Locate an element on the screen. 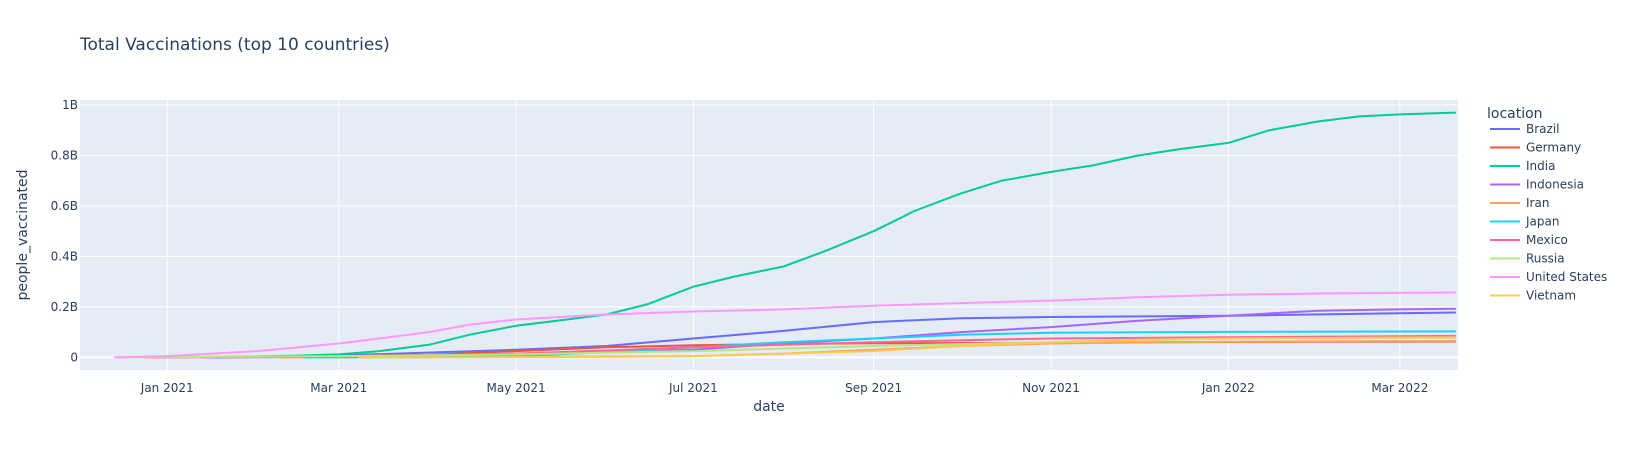 This screenshot has width=1626, height=450. legend-label: Indonesia is located at coordinates (1555, 185).